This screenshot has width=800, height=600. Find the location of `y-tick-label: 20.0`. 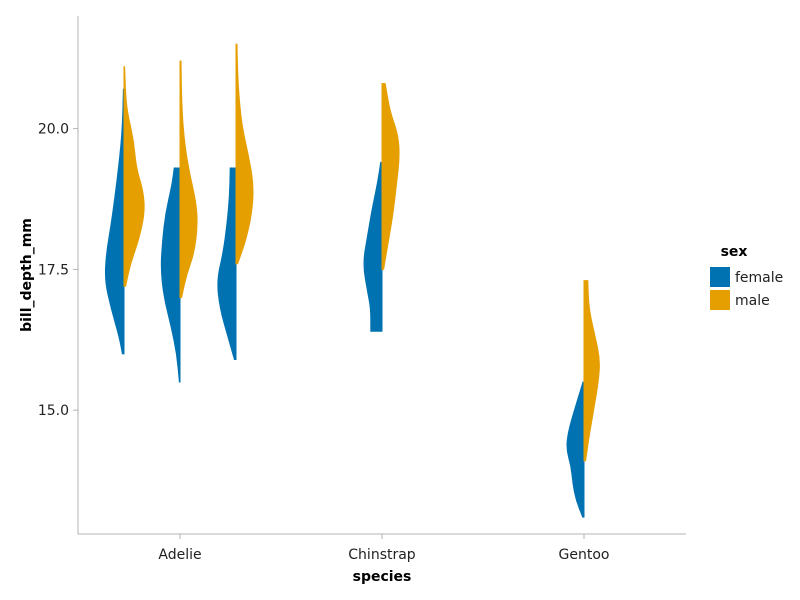

y-tick-label: 20.0 is located at coordinates (53, 130).